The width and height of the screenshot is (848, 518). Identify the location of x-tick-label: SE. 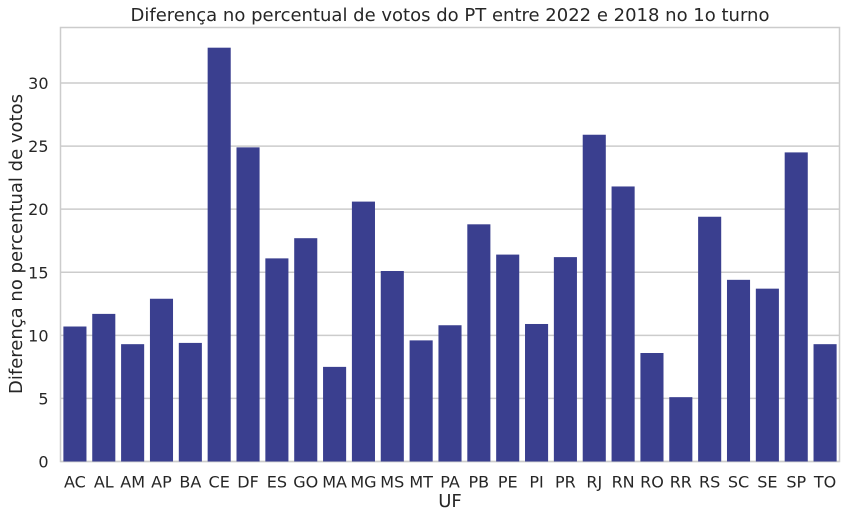
(767, 482).